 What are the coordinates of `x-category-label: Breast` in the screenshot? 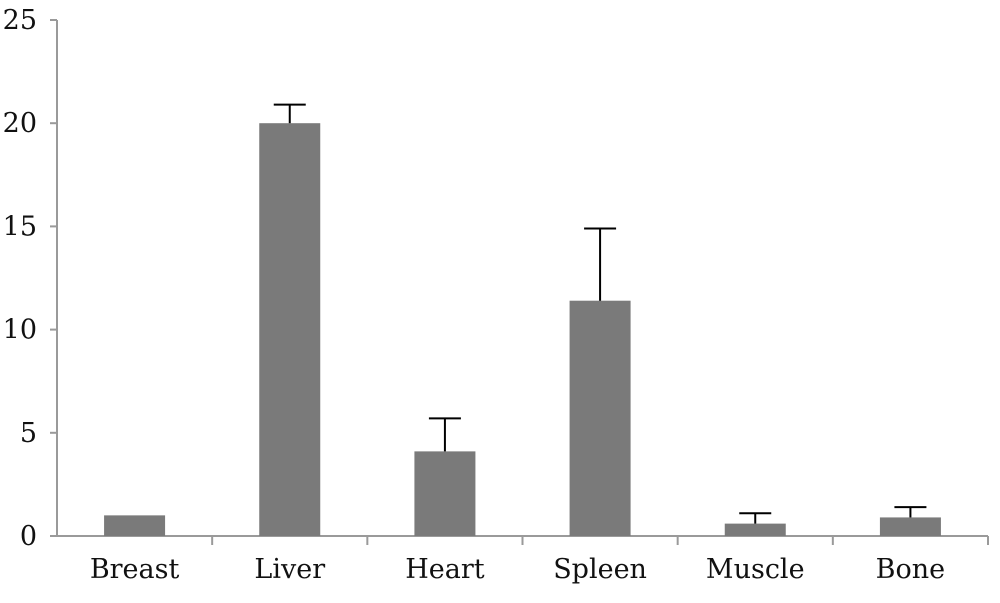 It's located at (135, 569).